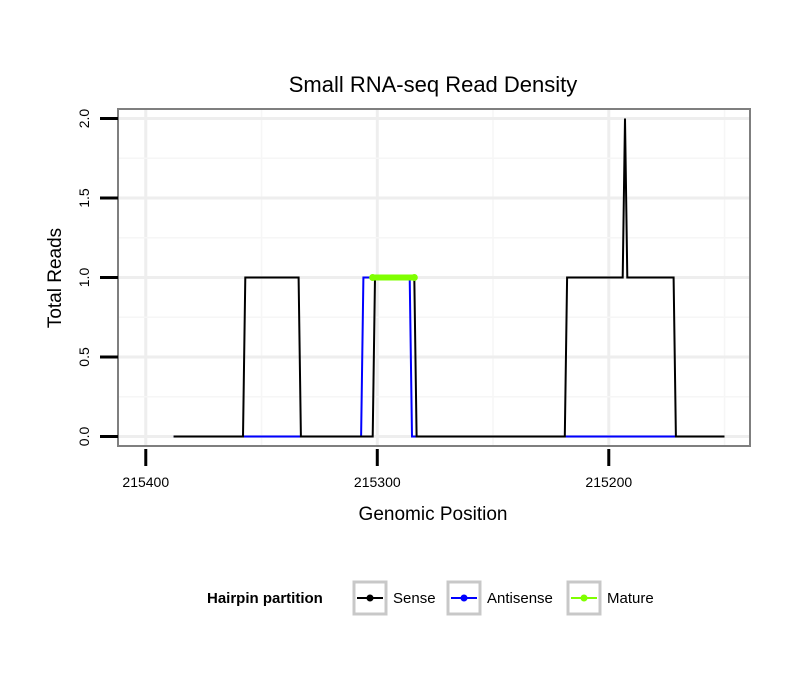  I want to click on y-tick-label: 0.5, so click(84, 357).